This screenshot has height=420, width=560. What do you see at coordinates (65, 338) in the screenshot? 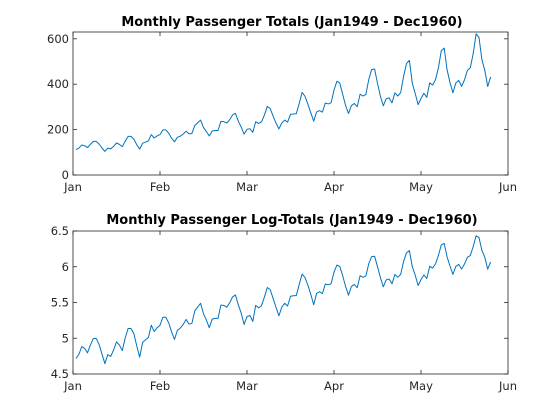
I see `y-tick-label: 5` at bounding box center [65, 338].